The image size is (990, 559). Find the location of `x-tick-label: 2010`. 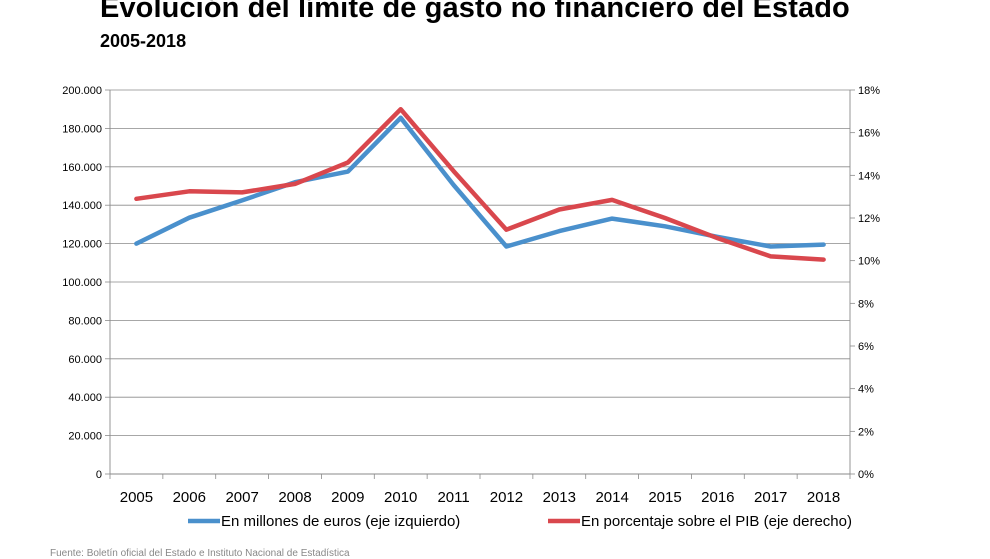

x-tick-label: 2010 is located at coordinates (400, 497).